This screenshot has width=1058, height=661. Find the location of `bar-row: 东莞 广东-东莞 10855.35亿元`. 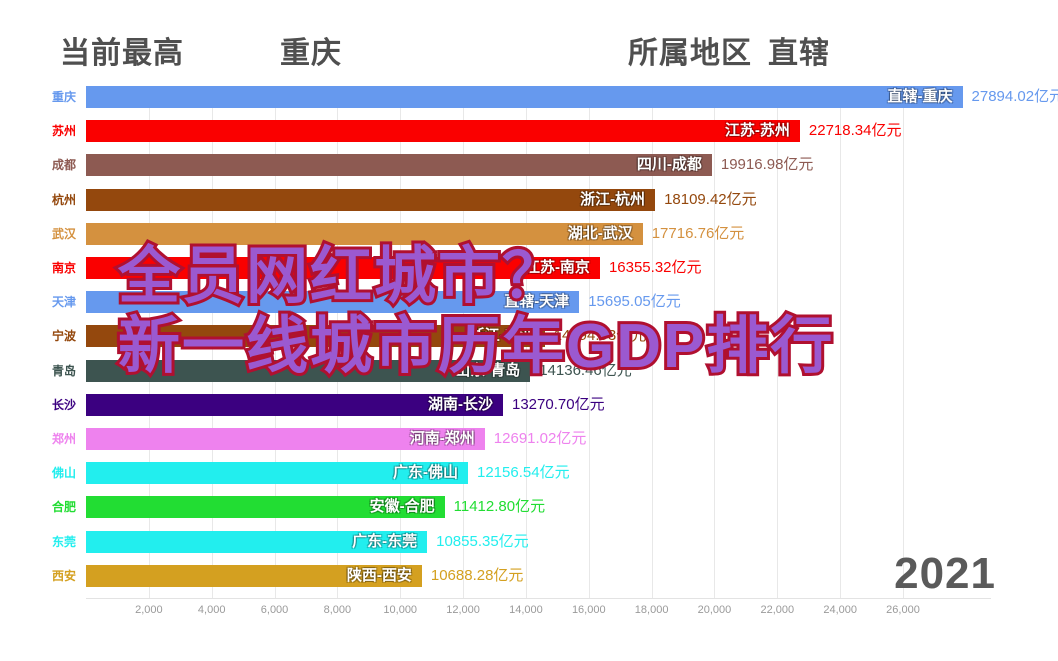

bar-row: 东莞 广东-东莞 10855.35亿元 is located at coordinates (529, 541).